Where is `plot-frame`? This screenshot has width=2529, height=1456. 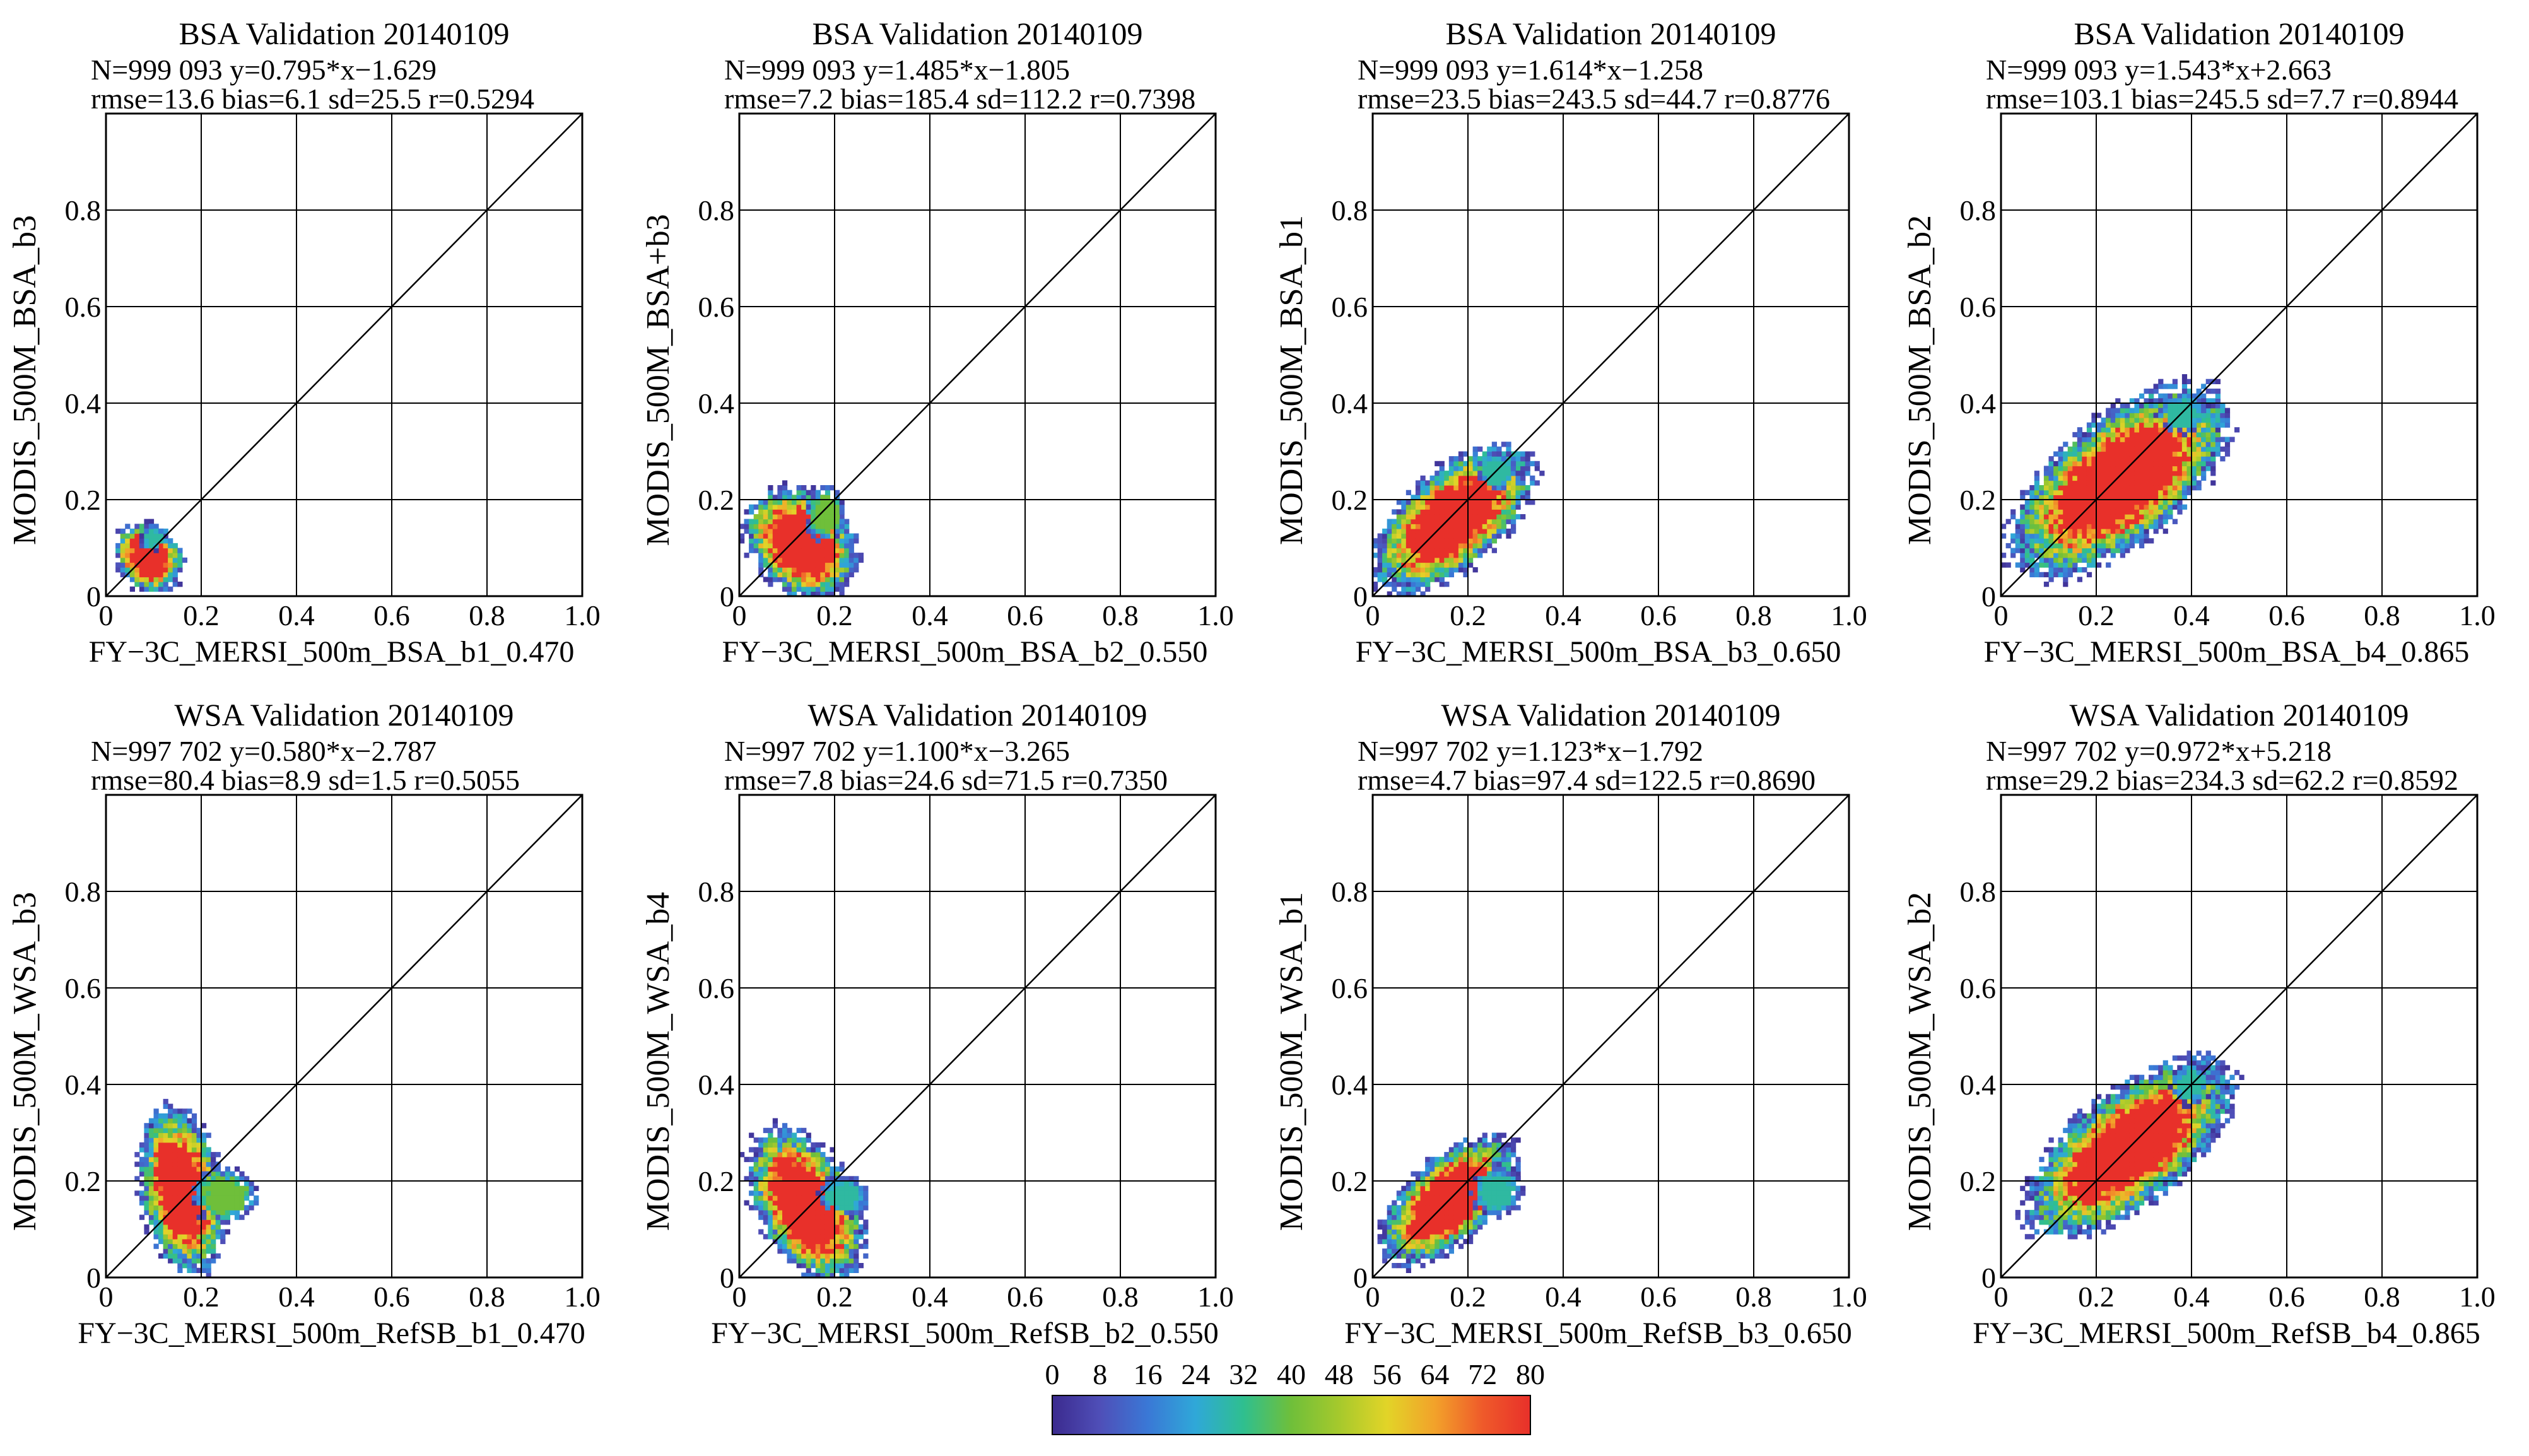 plot-frame is located at coordinates (344, 1036).